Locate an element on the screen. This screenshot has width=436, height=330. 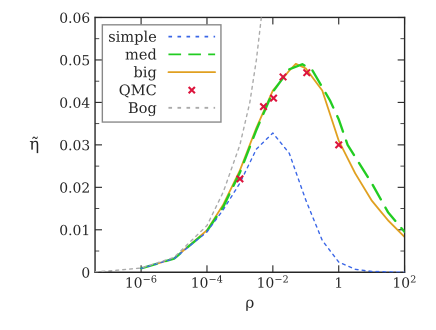
legend-label: Bog is located at coordinates (142, 109).